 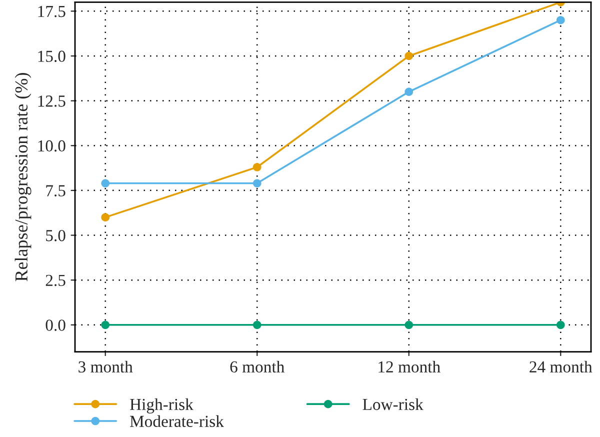 I want to click on y-tick-label: 2.5, so click(x=56, y=280).